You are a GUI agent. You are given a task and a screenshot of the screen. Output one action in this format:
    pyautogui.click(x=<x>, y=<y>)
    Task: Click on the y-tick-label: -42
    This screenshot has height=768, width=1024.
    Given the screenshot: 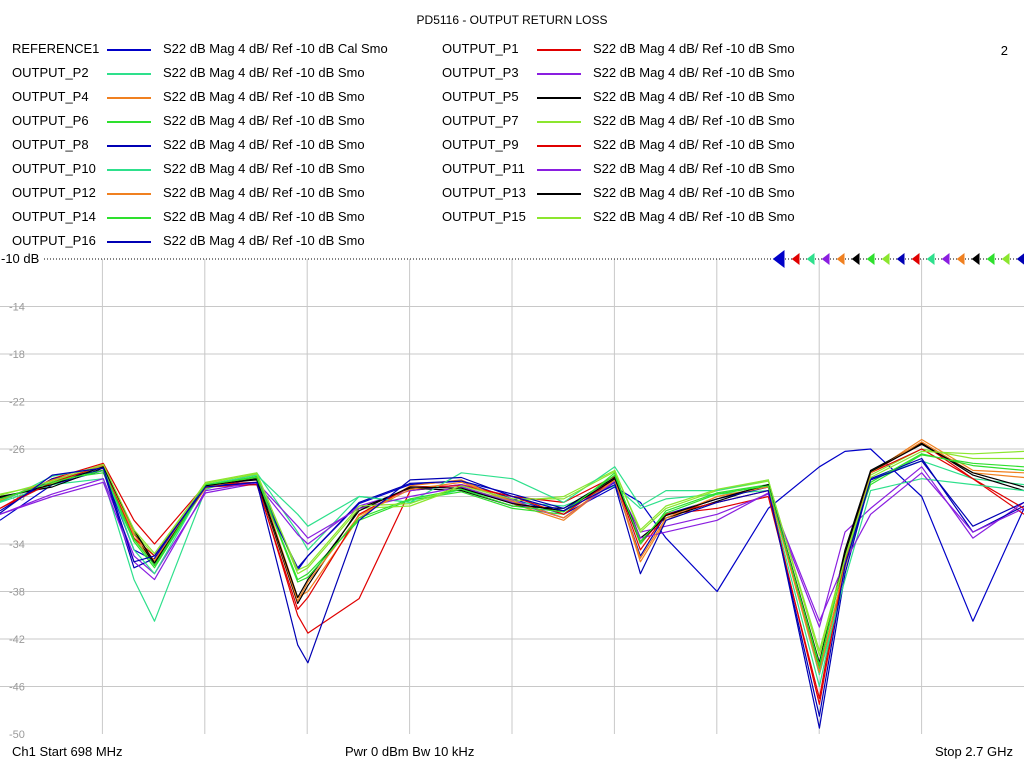 What is the action you would take?
    pyautogui.click(x=17, y=640)
    